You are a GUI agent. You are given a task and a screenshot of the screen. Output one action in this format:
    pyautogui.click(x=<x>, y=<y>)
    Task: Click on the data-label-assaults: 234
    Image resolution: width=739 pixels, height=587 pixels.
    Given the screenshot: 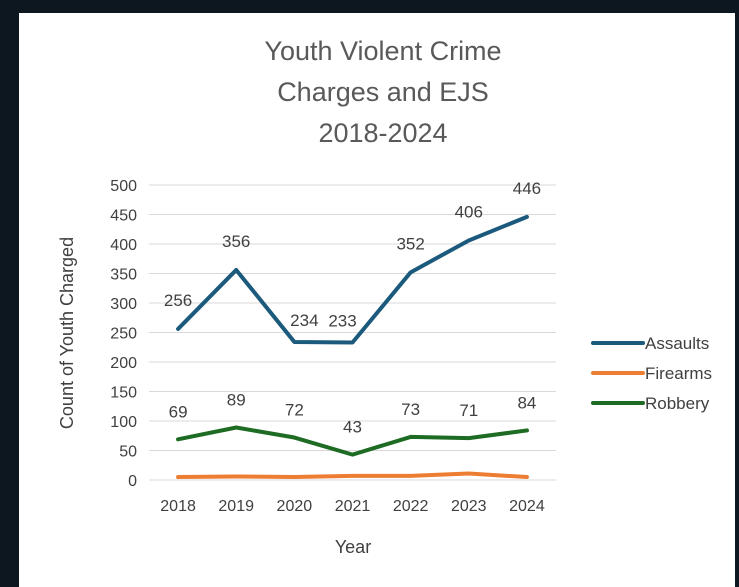 What is the action you would take?
    pyautogui.click(x=304, y=320)
    